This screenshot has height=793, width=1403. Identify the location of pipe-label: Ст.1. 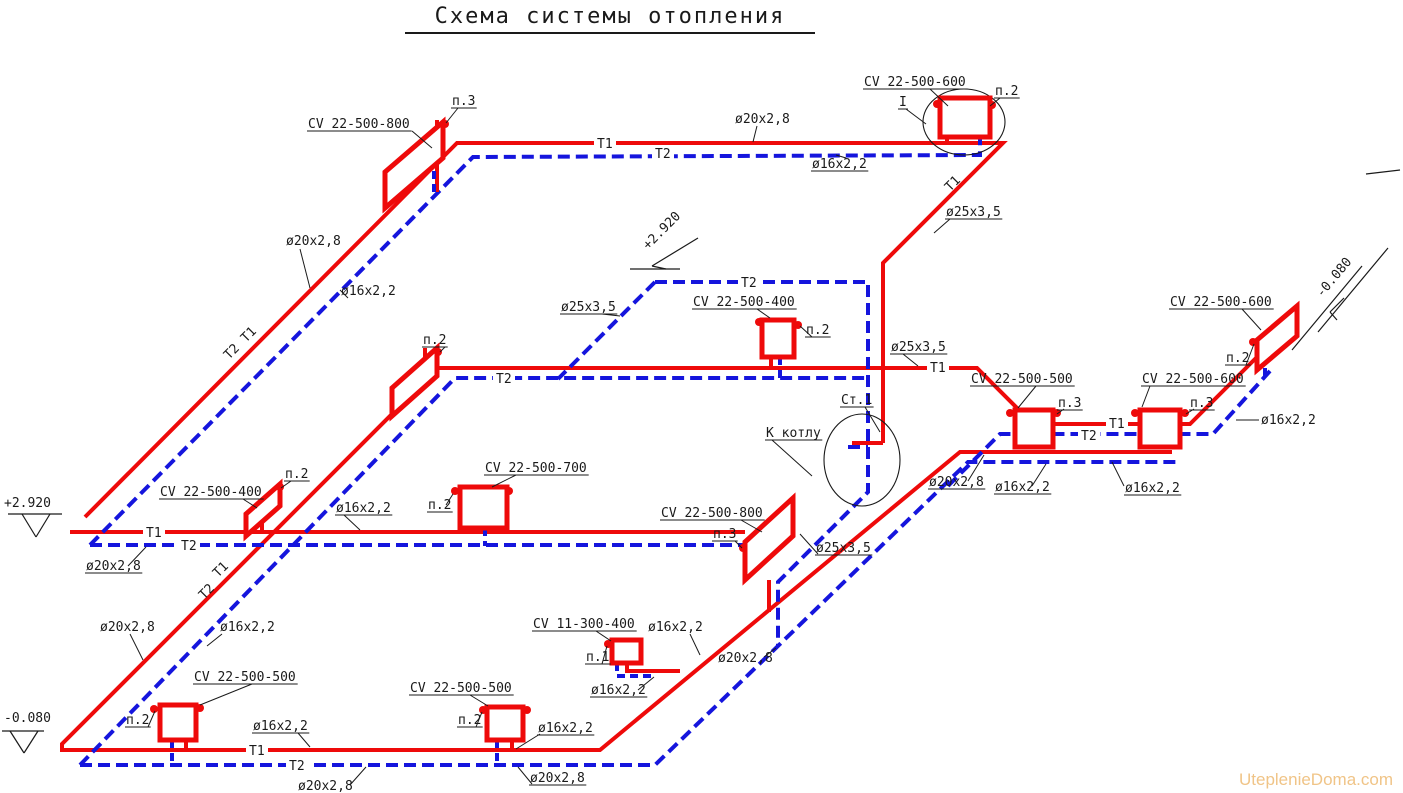
(856, 400).